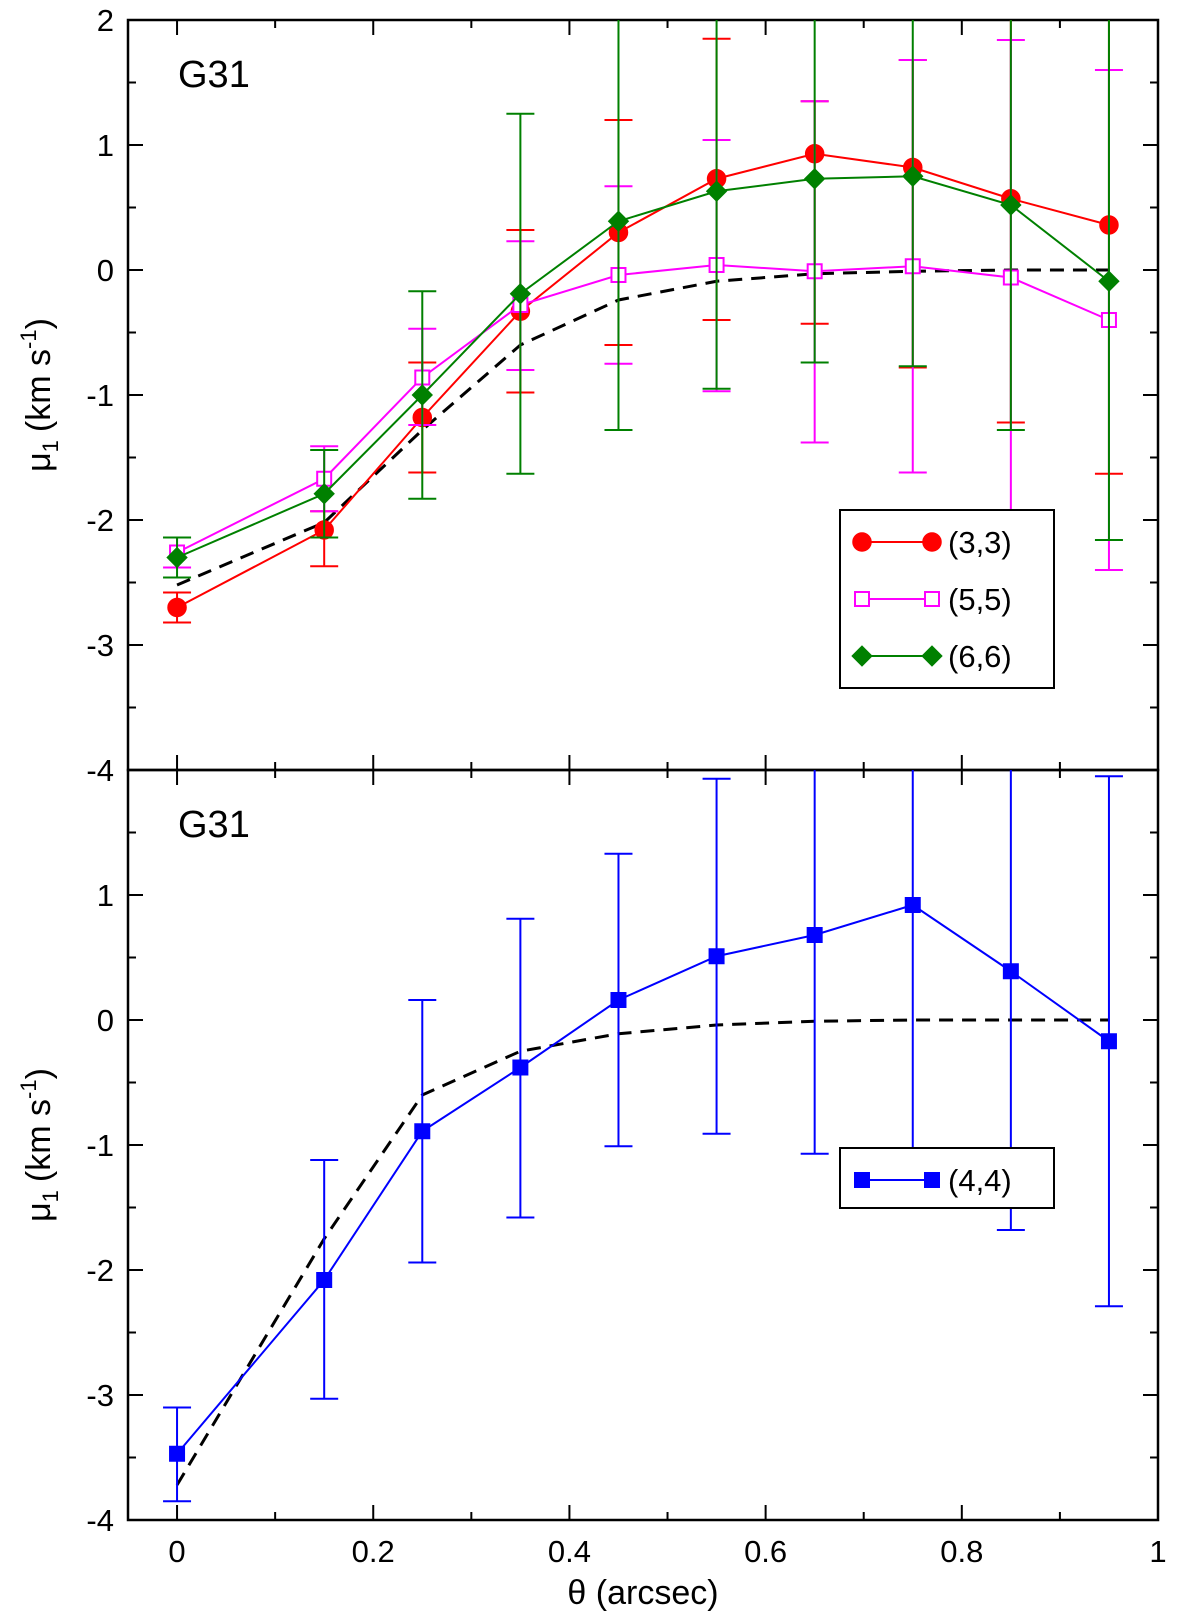  What do you see at coordinates (947, 599) in the screenshot?
I see `legend: (3,3) (5,5) (6,6)` at bounding box center [947, 599].